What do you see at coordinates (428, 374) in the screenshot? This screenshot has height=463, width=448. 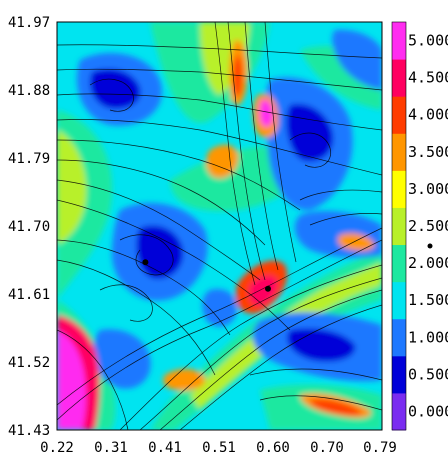 I see `colorbar-tick-label: 0.500` at bounding box center [428, 374].